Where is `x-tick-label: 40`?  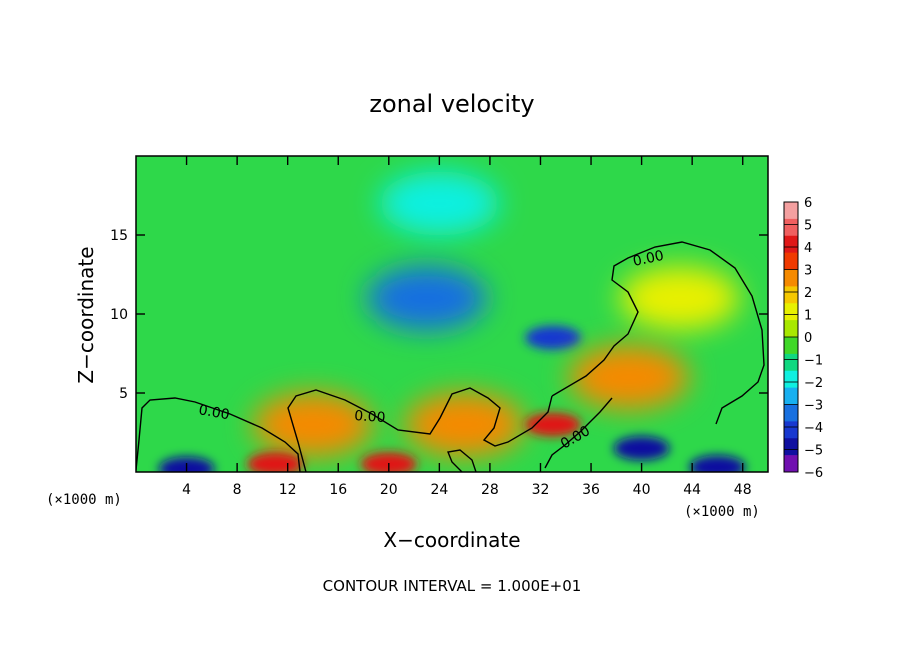
x-tick-label: 40 is located at coordinates (642, 490).